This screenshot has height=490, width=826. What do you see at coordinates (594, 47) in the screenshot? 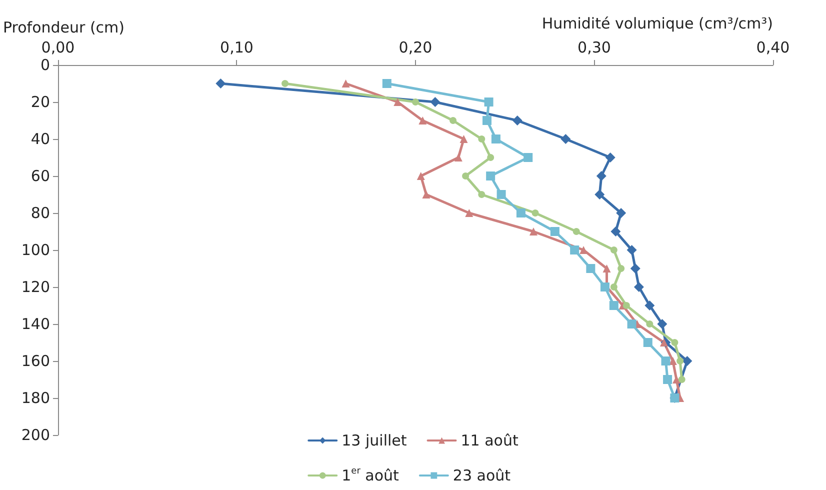
I see `x-tick-label: 0,30` at bounding box center [594, 47].